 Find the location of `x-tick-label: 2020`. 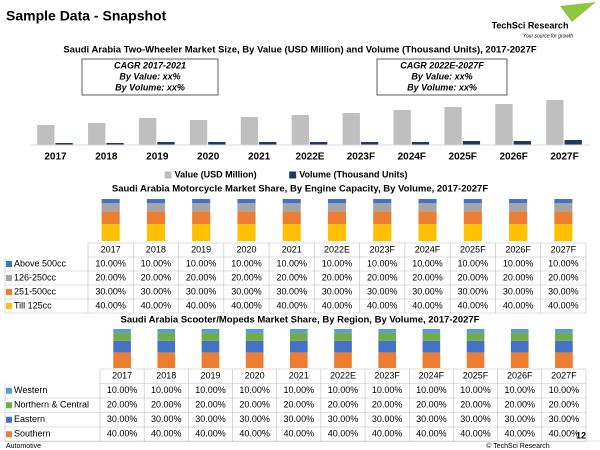

x-tick-label: 2020 is located at coordinates (208, 157).